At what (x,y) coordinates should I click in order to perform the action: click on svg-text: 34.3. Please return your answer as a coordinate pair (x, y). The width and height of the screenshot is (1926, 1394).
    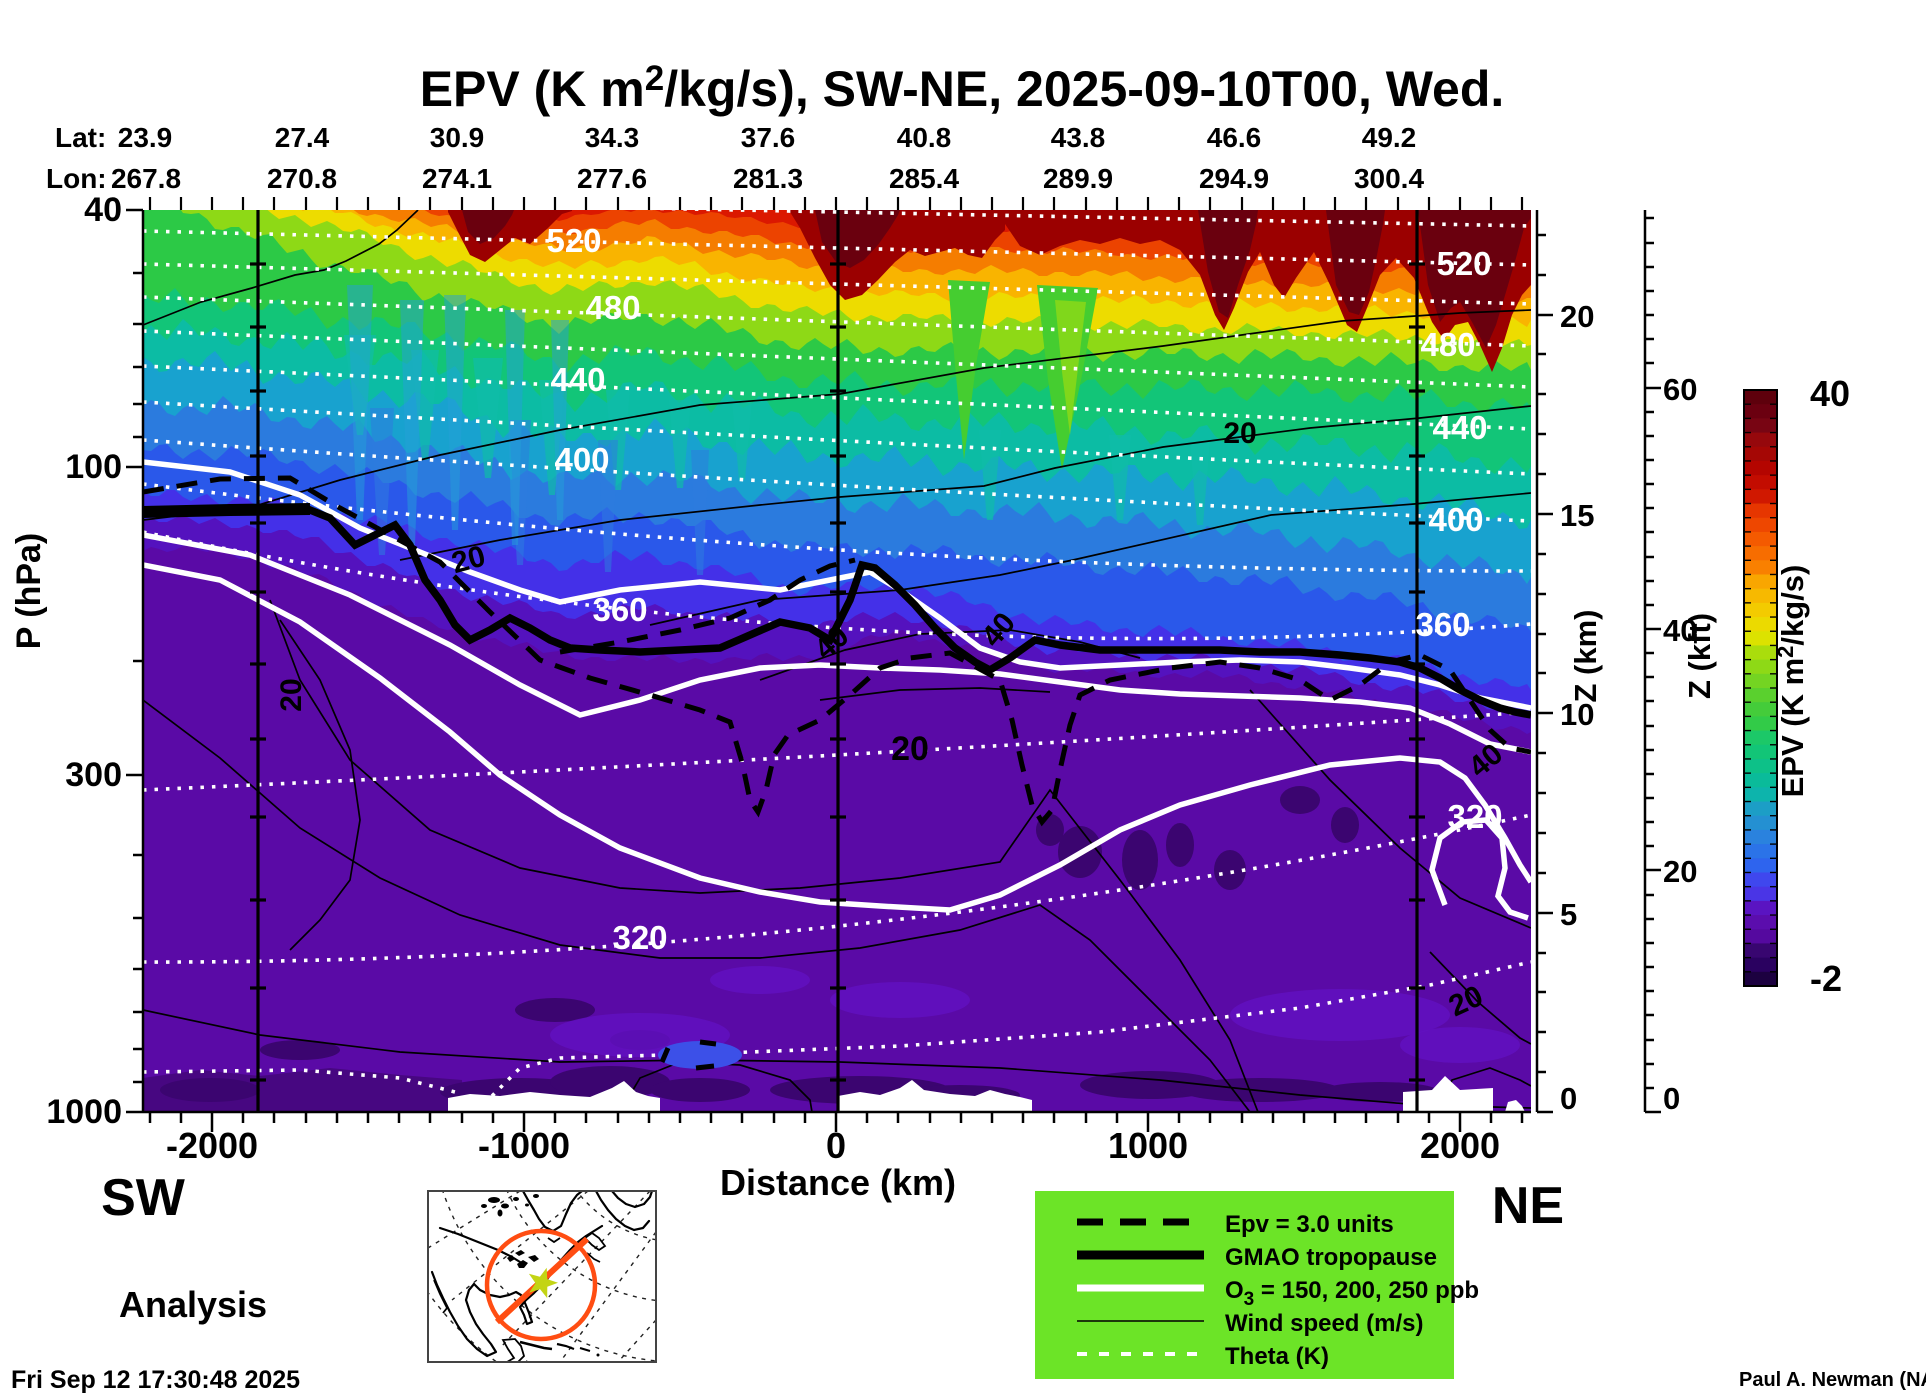
    Looking at the image, I should click on (612, 137).